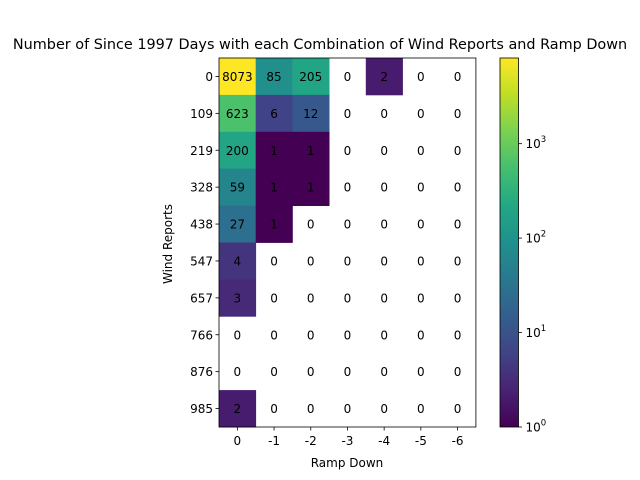 The width and height of the screenshot is (640, 480). Describe the element at coordinates (209, 77) in the screenshot. I see `y-tick-label: 0` at that location.